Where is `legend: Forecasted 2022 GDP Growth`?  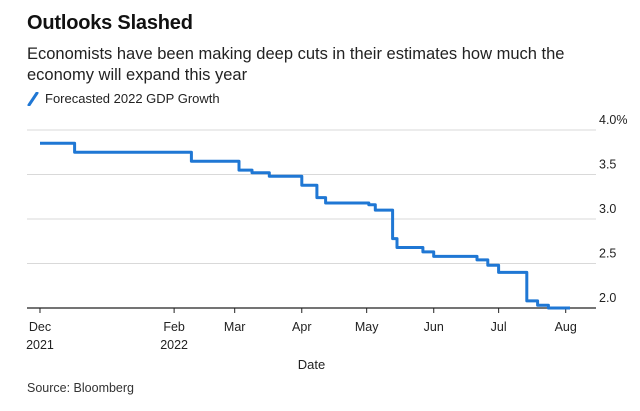
legend: Forecasted 2022 GDP Growth is located at coordinates (123, 98).